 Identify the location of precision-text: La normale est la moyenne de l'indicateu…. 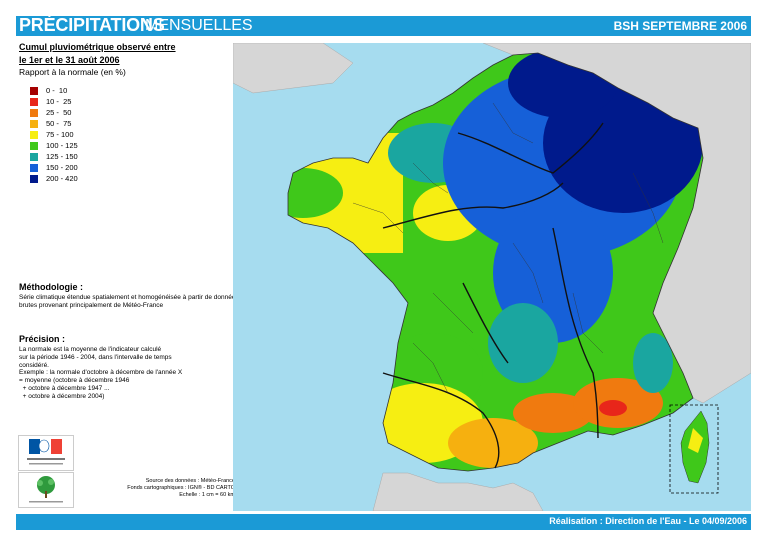
(129, 373).